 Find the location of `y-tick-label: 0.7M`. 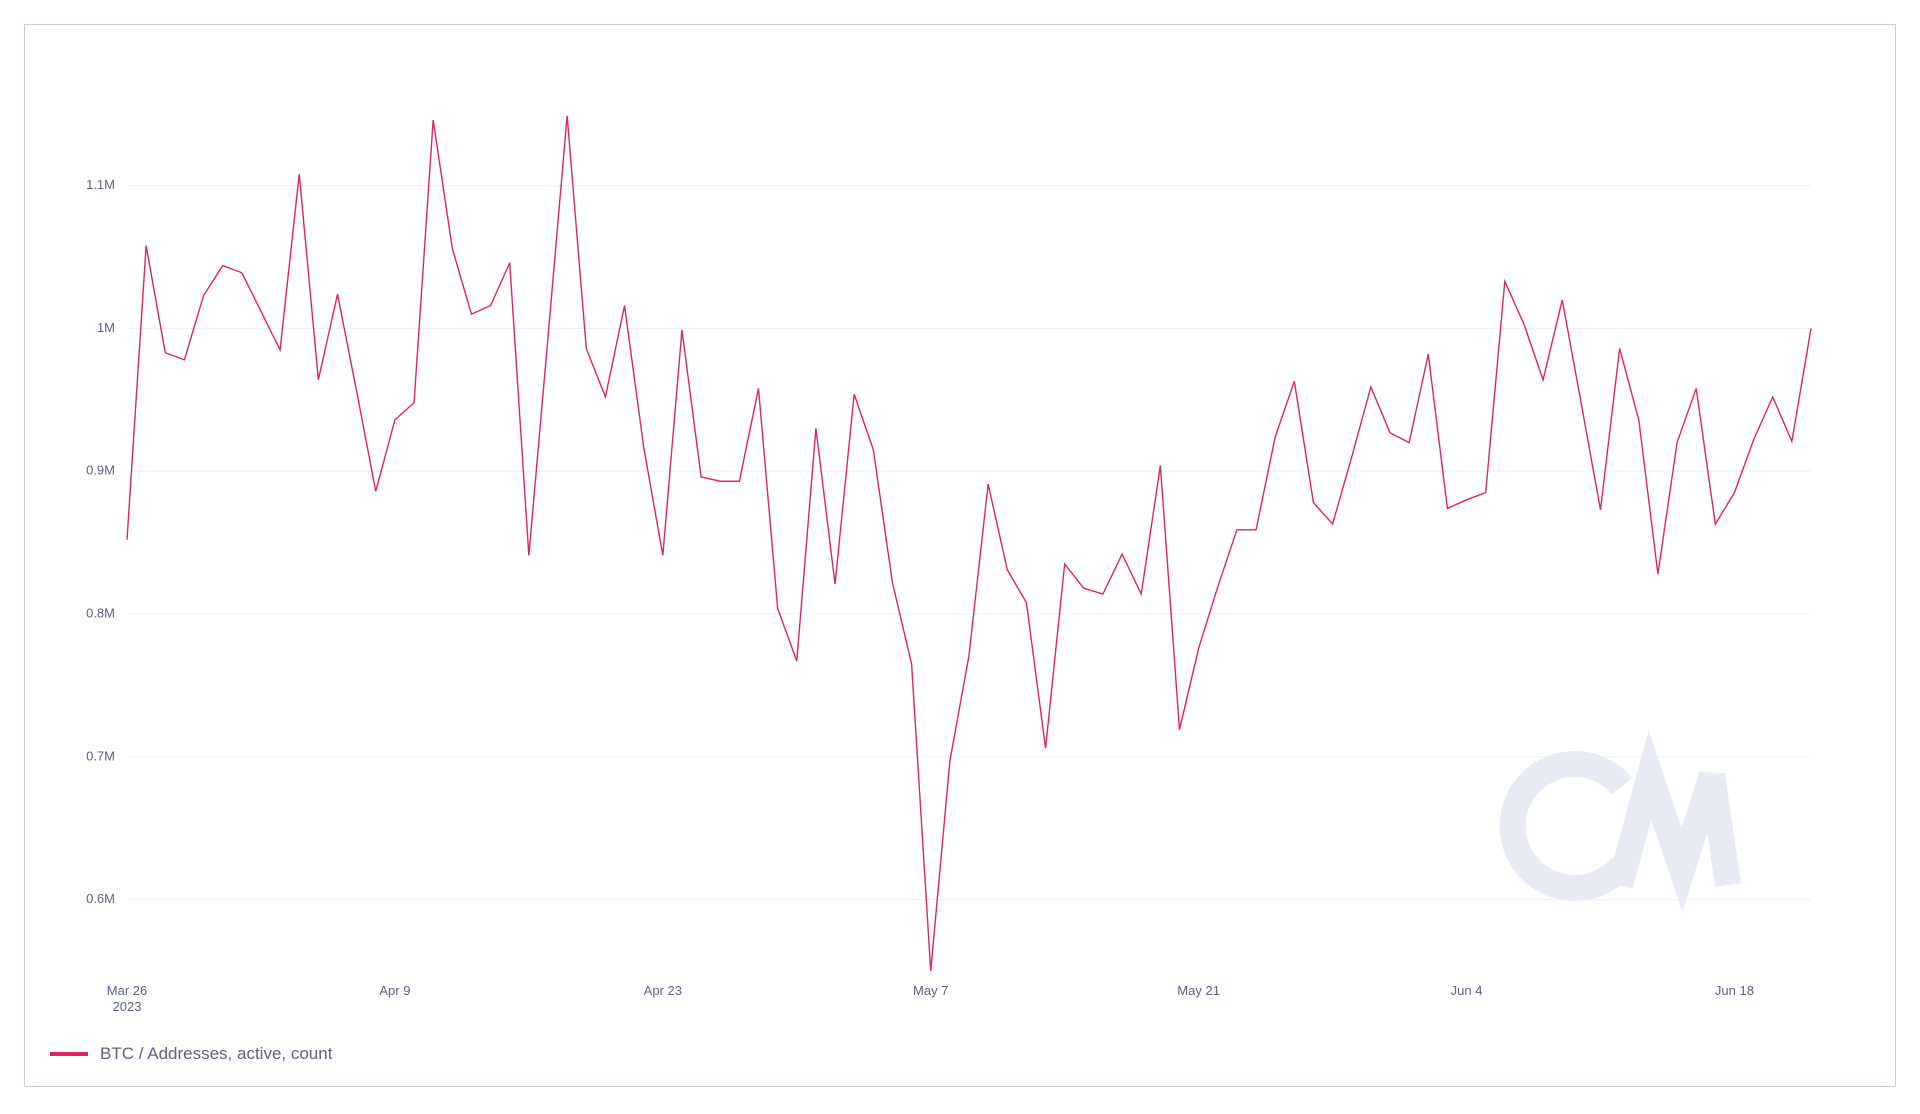

y-tick-label: 0.7M is located at coordinates (100, 755).